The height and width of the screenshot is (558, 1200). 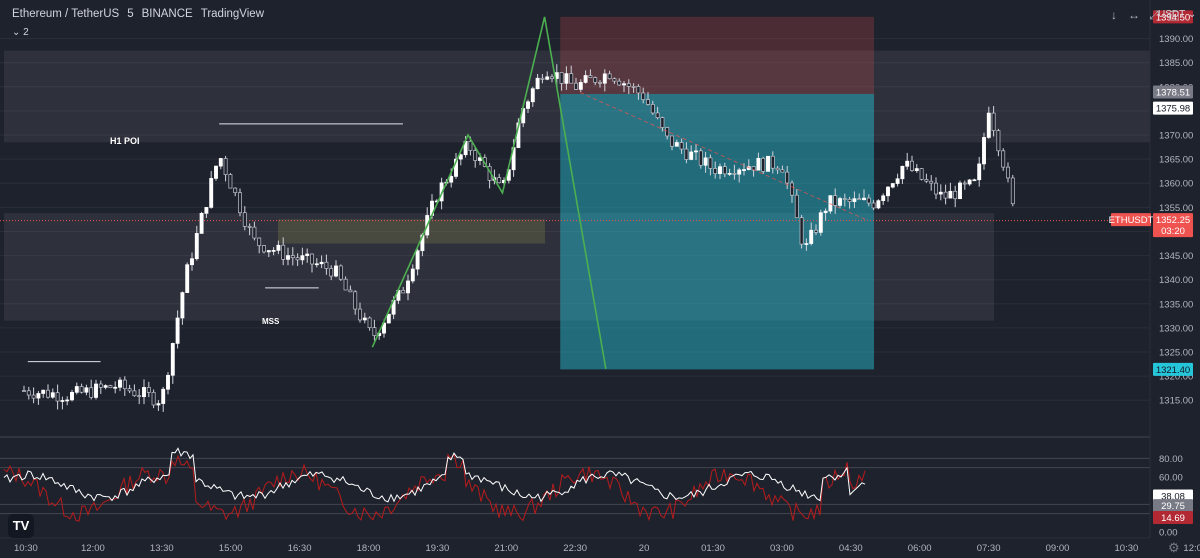 What do you see at coordinates (506, 548) in the screenshot?
I see `x-tick-label: 21:00` at bounding box center [506, 548].